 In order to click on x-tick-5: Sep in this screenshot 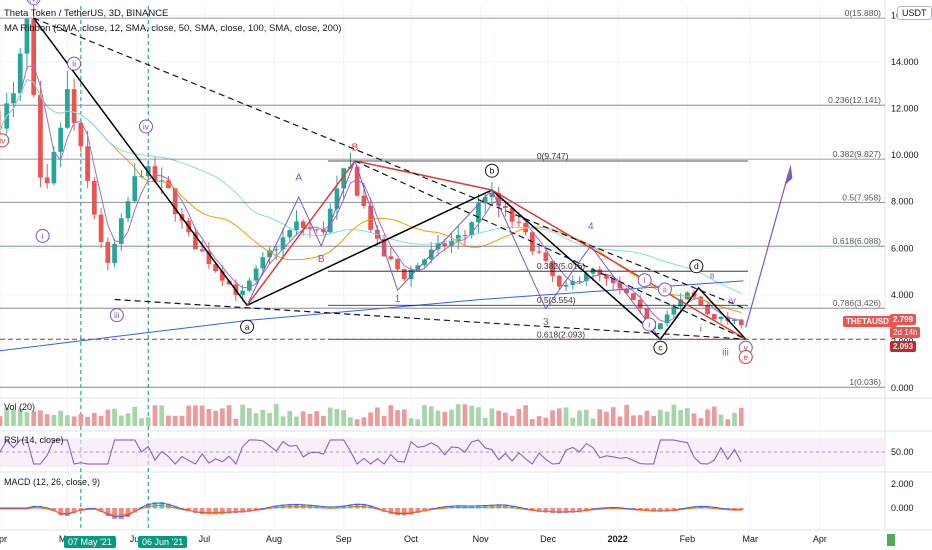, I will do `click(344, 539)`.